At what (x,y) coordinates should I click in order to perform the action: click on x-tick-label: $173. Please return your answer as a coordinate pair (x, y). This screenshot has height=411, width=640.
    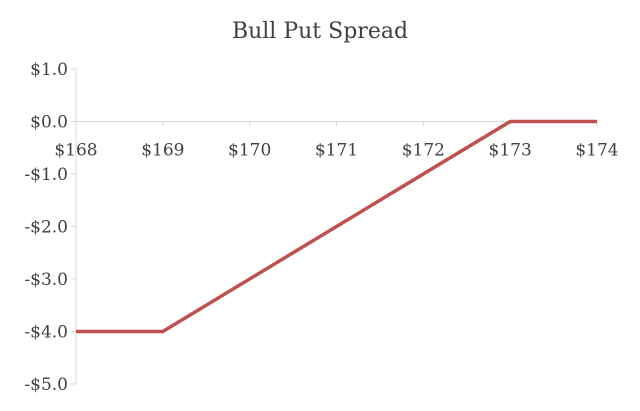
    Looking at the image, I should click on (510, 151).